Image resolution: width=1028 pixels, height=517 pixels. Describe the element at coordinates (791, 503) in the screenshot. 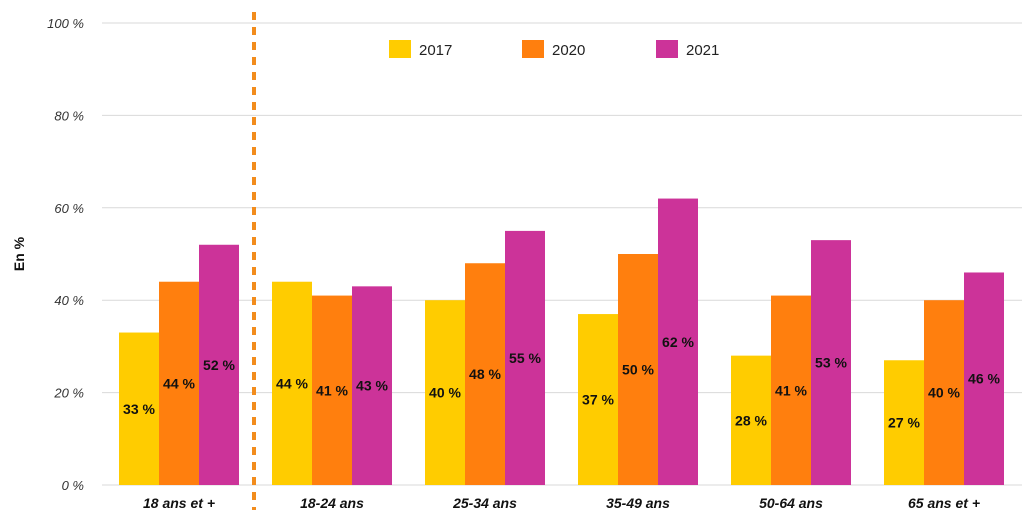

I see `category-label: 50-64 ans` at that location.